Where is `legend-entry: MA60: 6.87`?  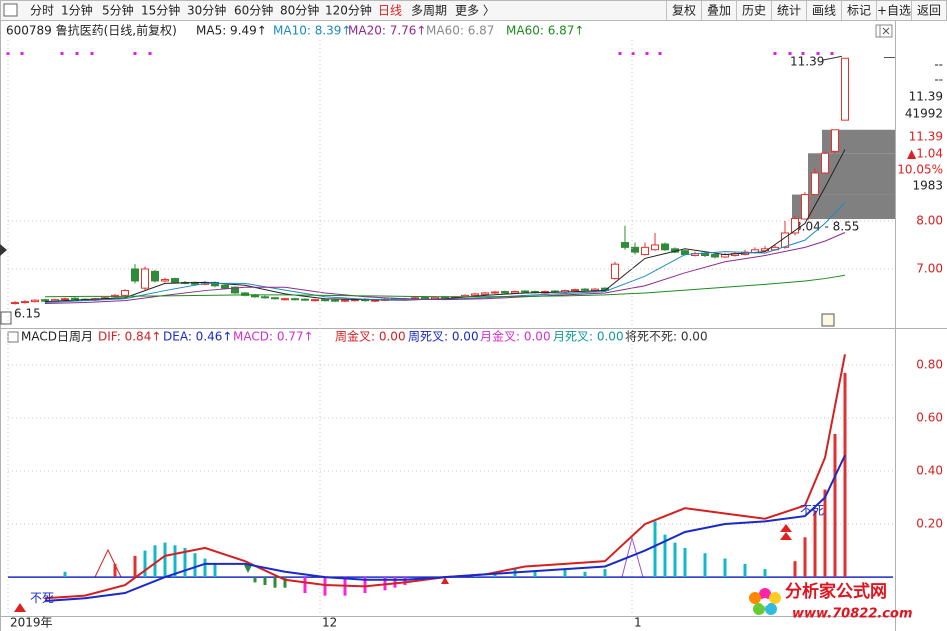
legend-entry: MA60: 6.87 is located at coordinates (460, 31).